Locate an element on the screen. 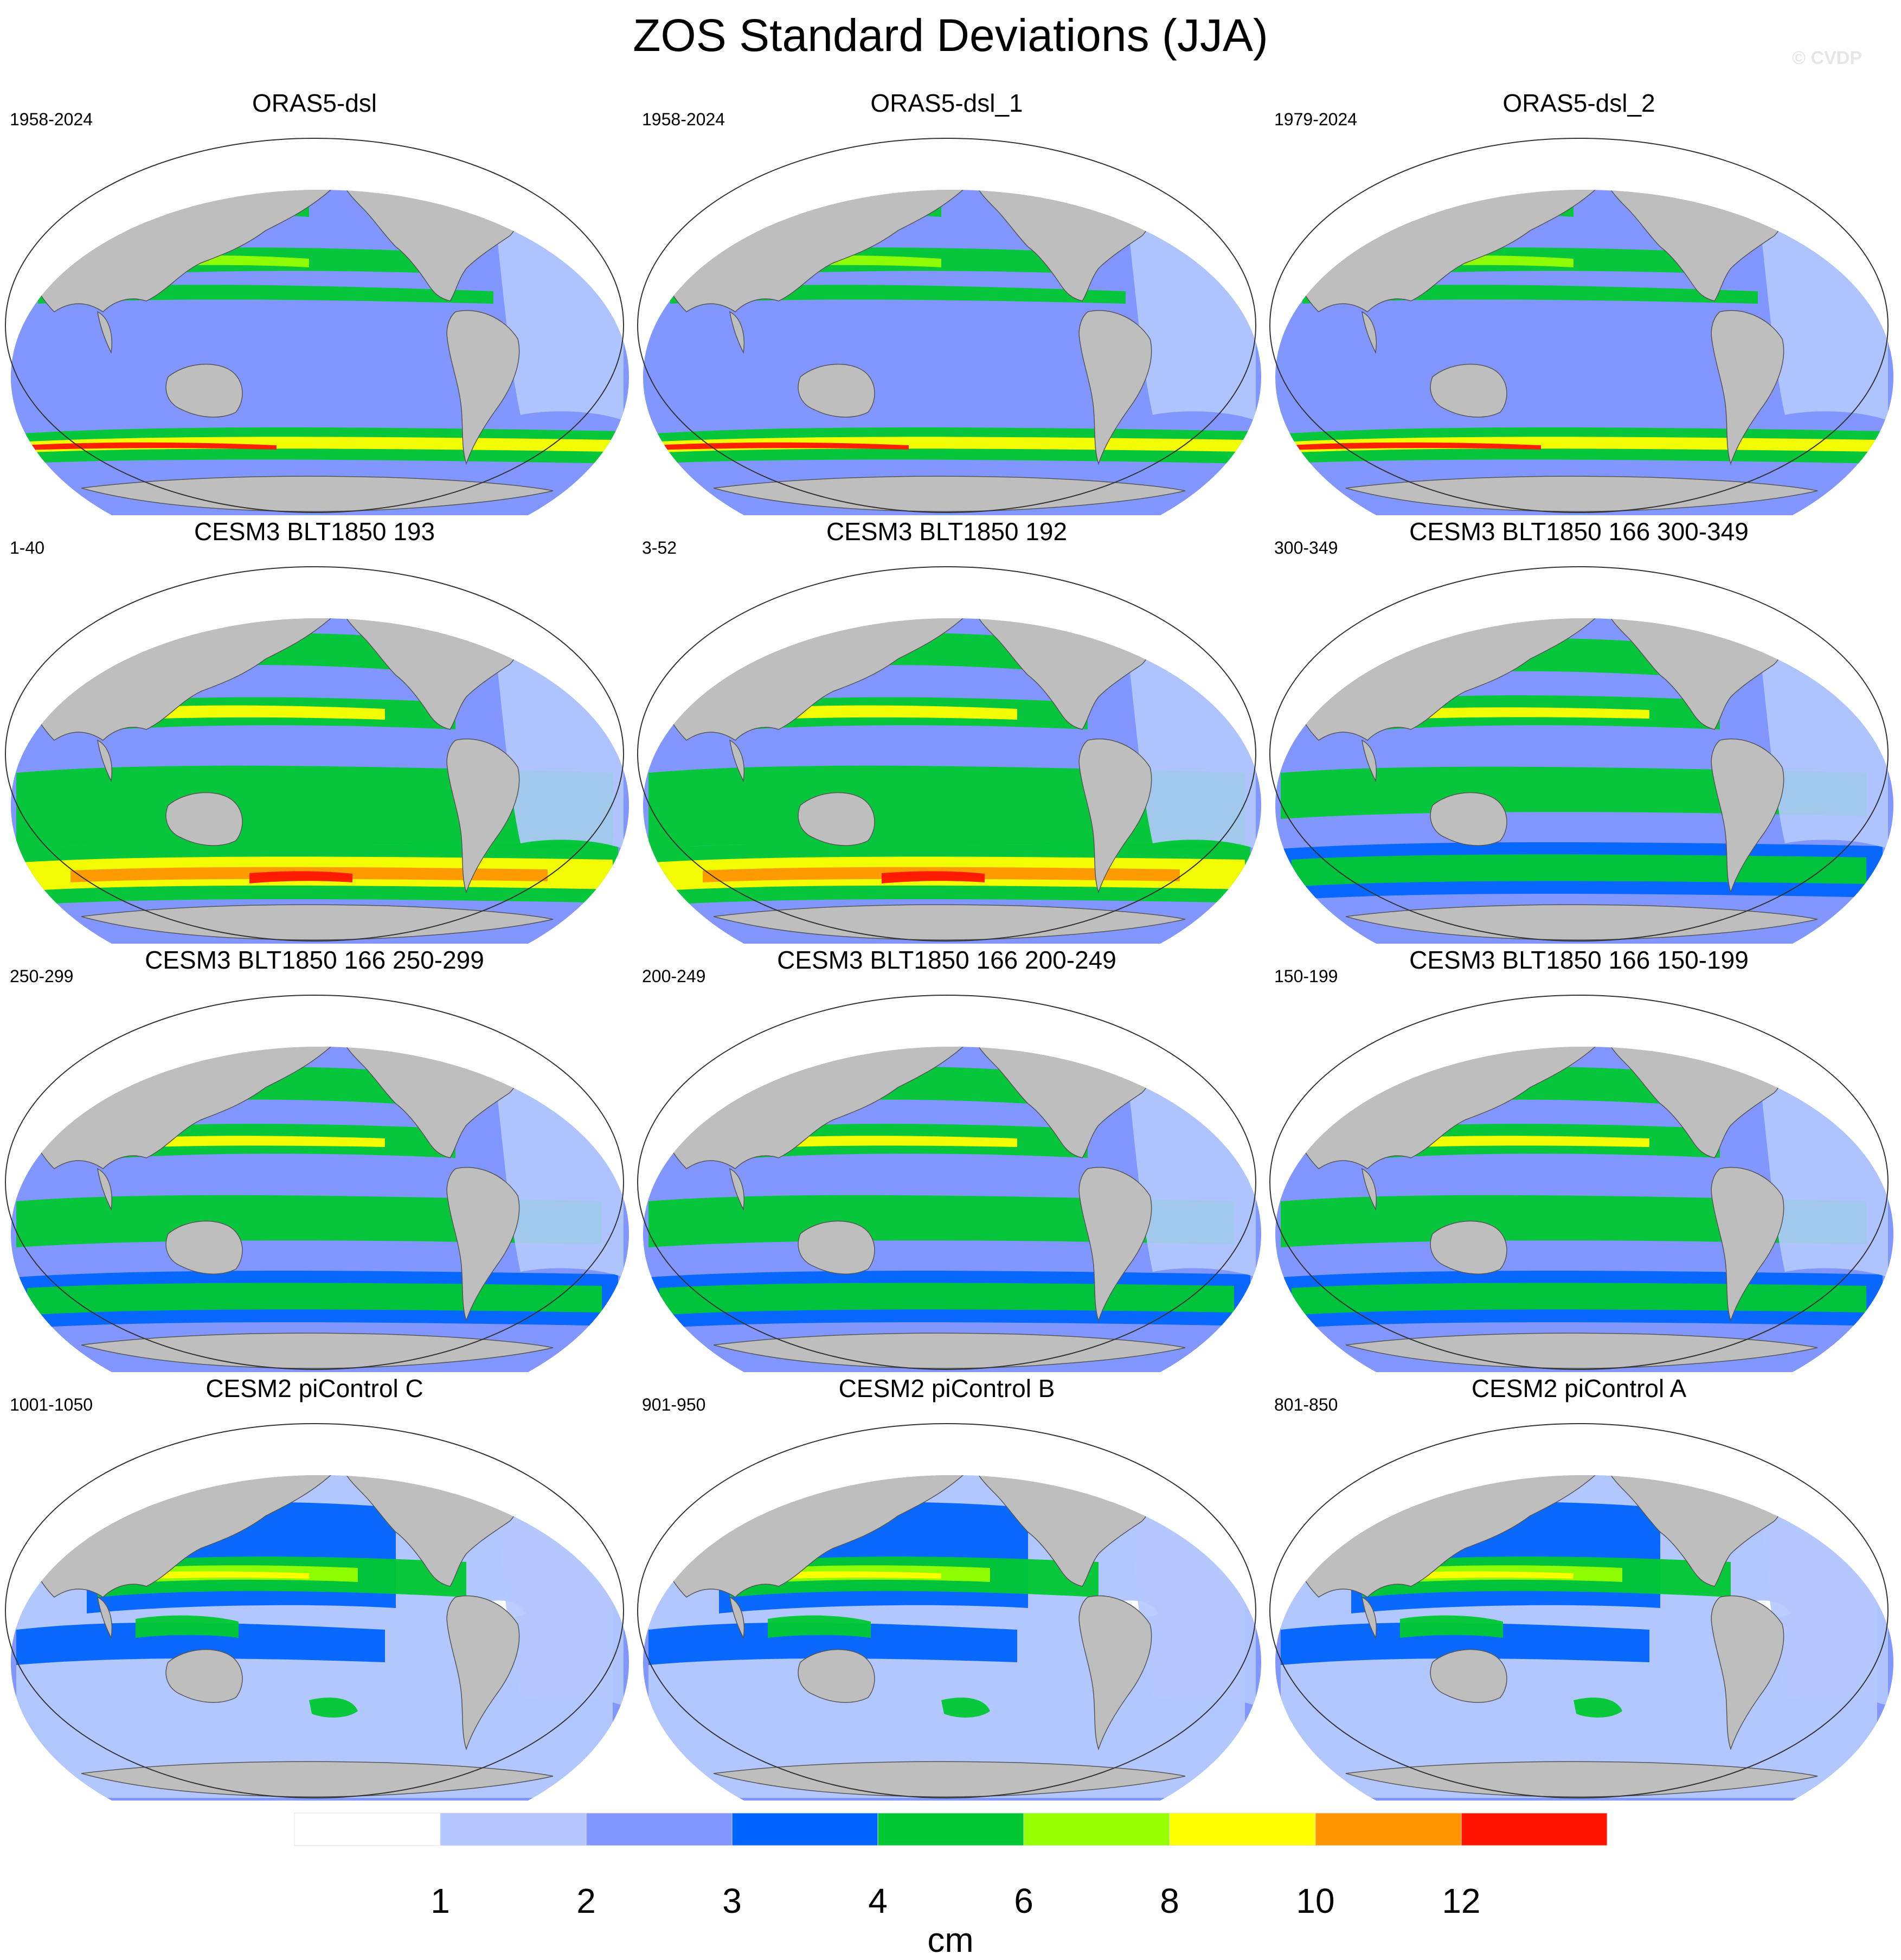  map-panel: ORAS5-dsl_1 1958-2024 is located at coordinates (946, 301).